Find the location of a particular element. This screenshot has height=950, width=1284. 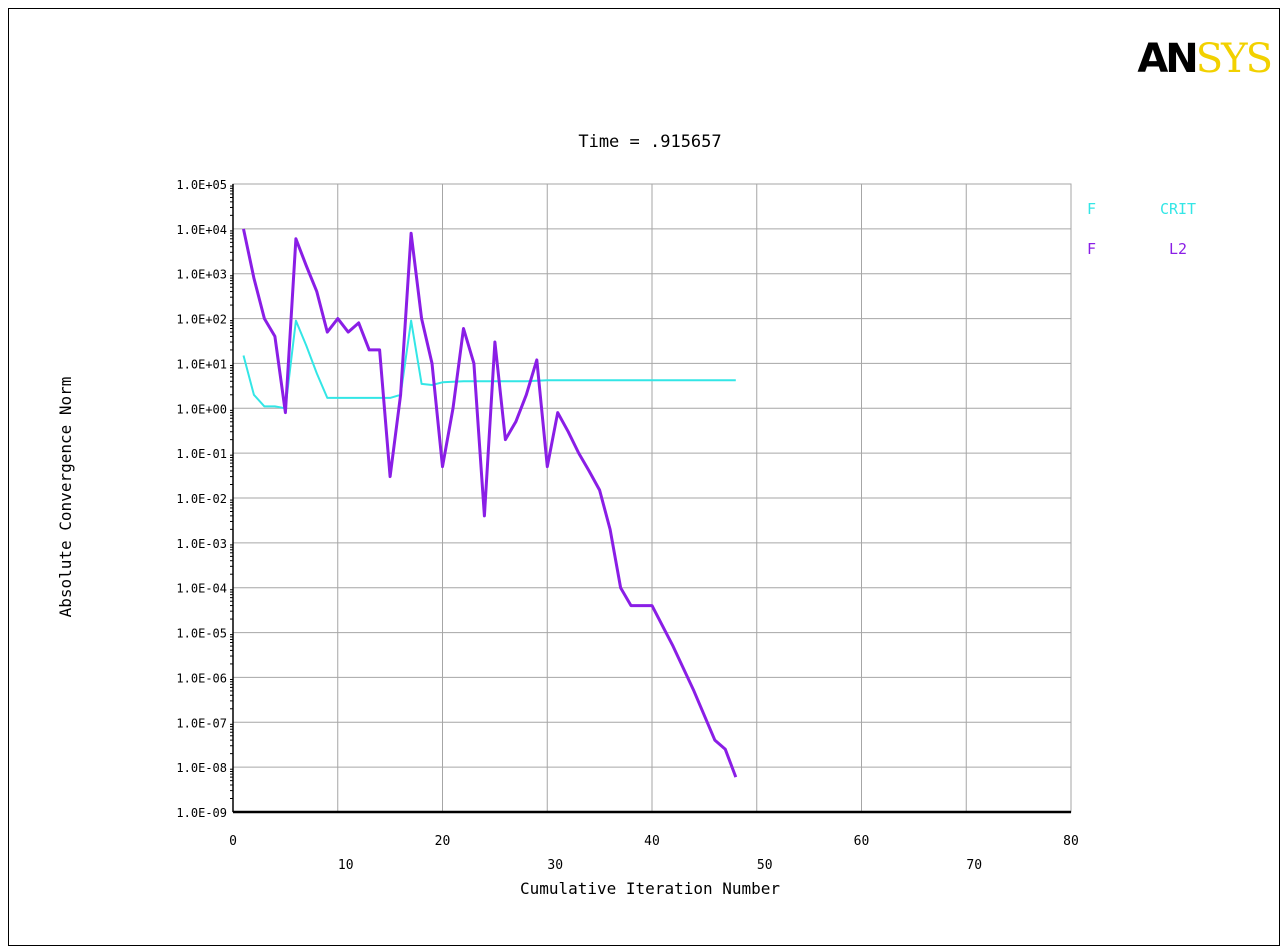

y-tick-label: 1.0E+01 is located at coordinates (201, 364).